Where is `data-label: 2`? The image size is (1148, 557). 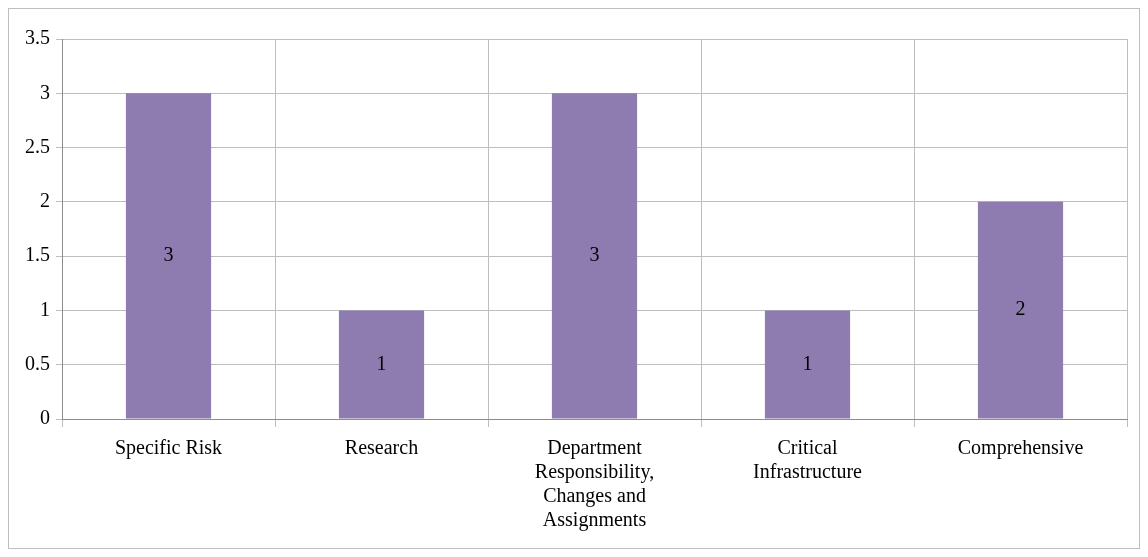 data-label: 2 is located at coordinates (1020, 308).